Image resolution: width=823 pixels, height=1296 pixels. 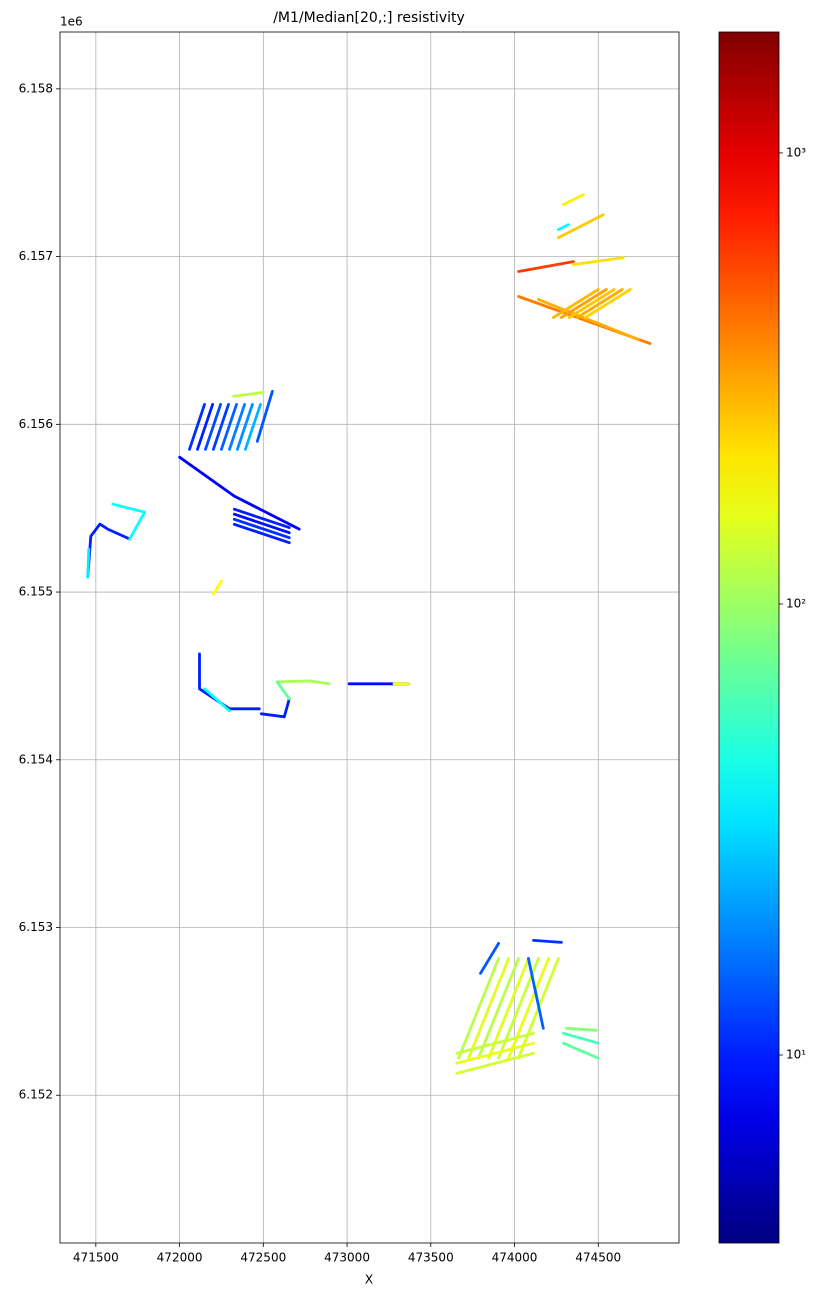 What do you see at coordinates (36, 592) in the screenshot?
I see `y-tick-label: 6.155` at bounding box center [36, 592].